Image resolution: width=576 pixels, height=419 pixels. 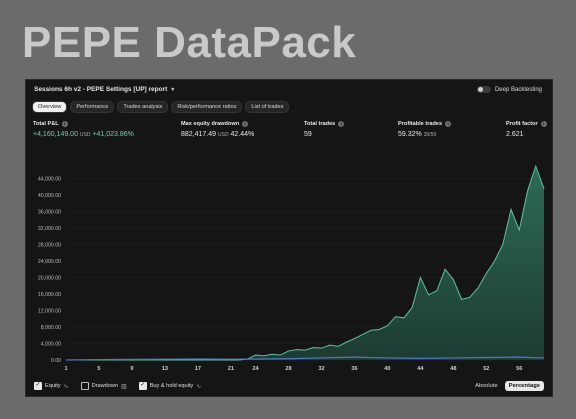 I want to click on x-tick-label: 24, so click(x=255, y=369).